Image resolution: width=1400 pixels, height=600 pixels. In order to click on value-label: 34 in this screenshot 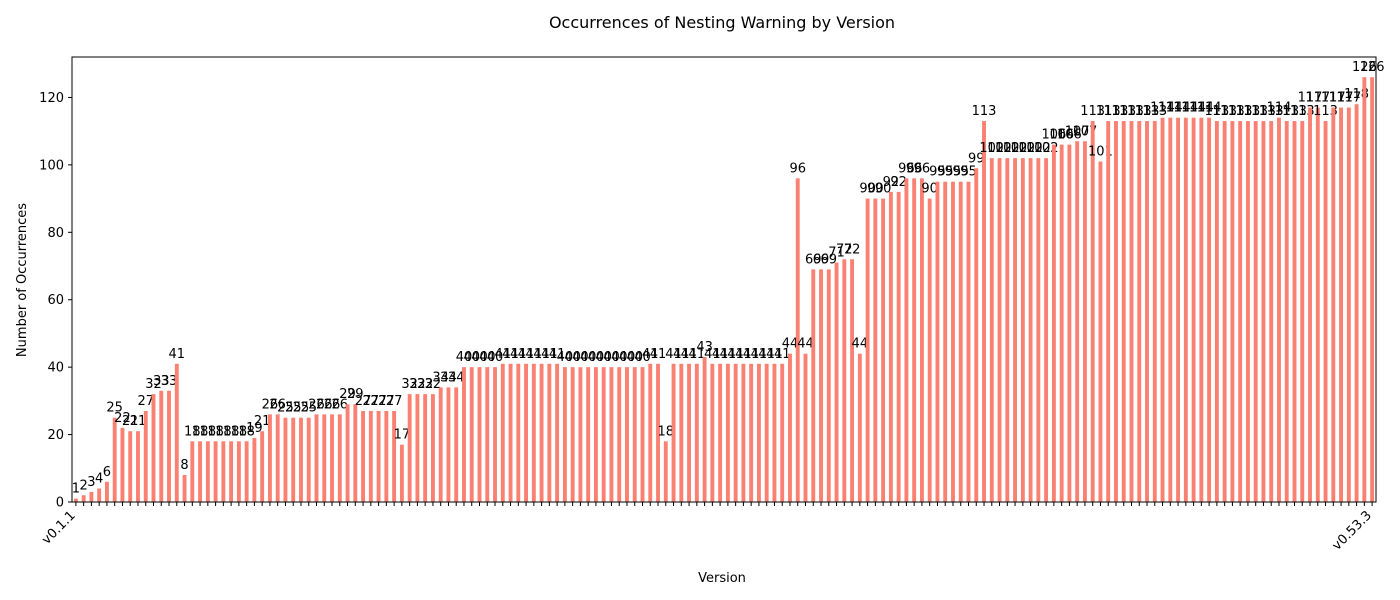, I will do `click(456, 377)`.